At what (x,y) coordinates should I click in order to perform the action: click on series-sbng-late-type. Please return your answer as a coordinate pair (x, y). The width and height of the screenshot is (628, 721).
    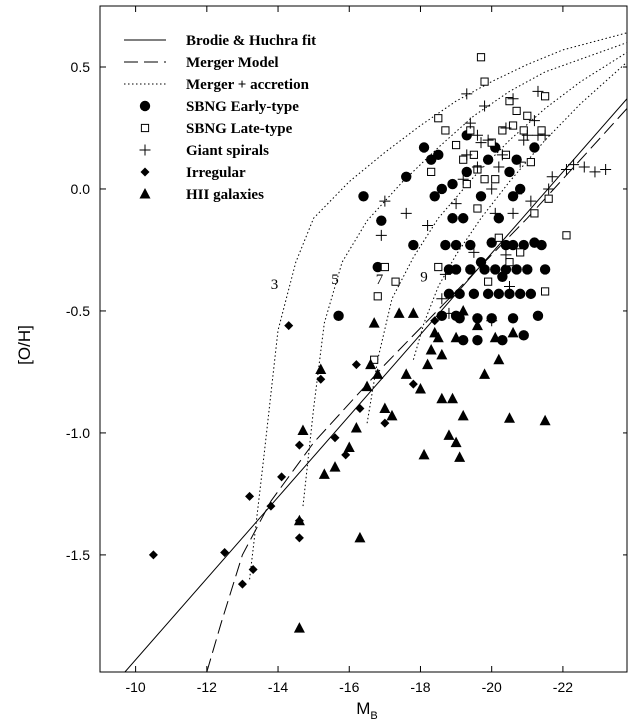
    Looking at the image, I should click on (470, 208).